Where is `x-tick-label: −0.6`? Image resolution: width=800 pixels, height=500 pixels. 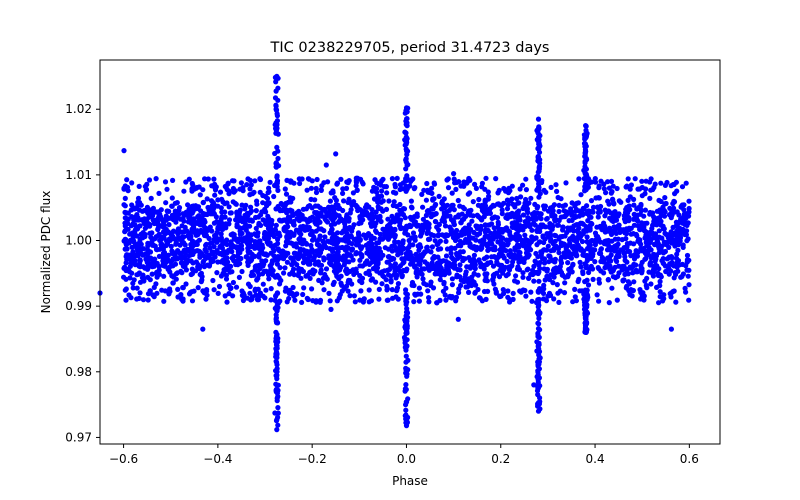 x-tick-label: −0.6 is located at coordinates (123, 459).